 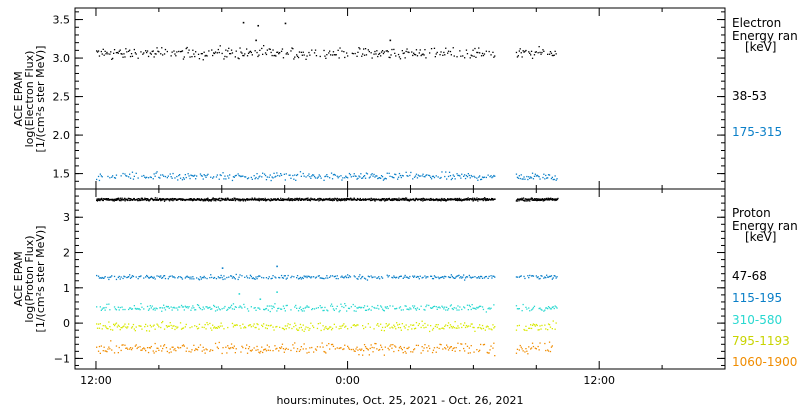 What do you see at coordinates (277, 266) in the screenshot?
I see `outlier-point` at bounding box center [277, 266].